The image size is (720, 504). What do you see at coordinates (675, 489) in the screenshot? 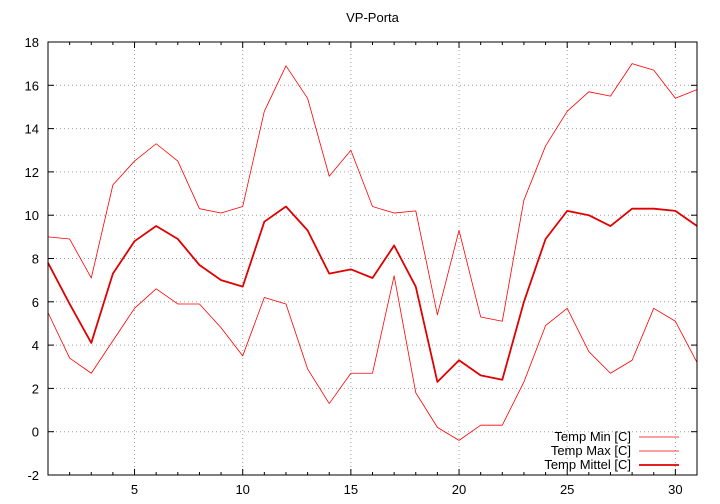
I see `x-tick-label: 30` at bounding box center [675, 489].